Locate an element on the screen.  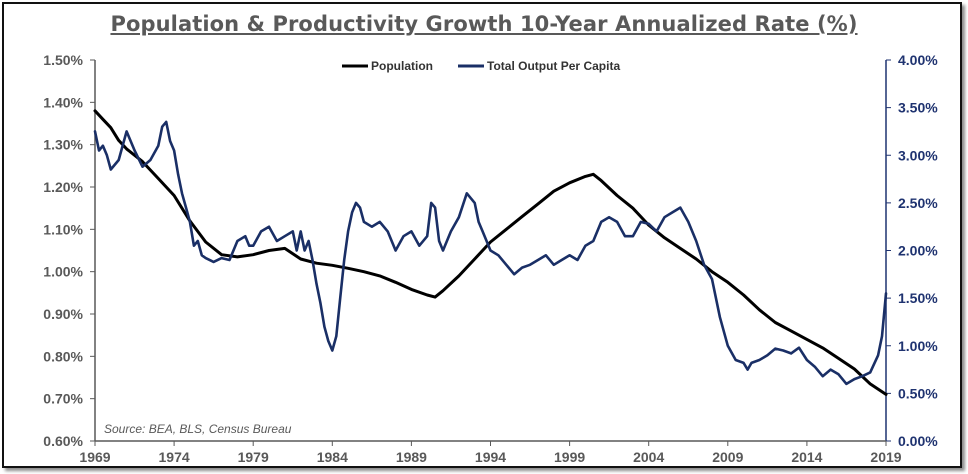
left-tick-label: 1.30% is located at coordinates (63, 145).